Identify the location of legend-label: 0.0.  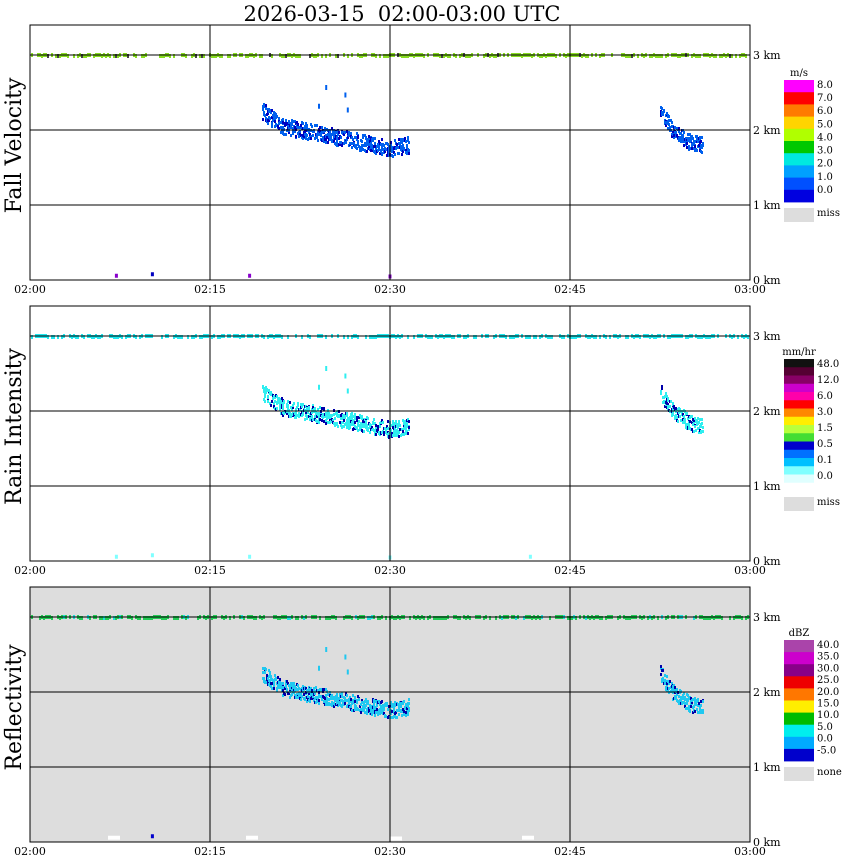
(825, 739).